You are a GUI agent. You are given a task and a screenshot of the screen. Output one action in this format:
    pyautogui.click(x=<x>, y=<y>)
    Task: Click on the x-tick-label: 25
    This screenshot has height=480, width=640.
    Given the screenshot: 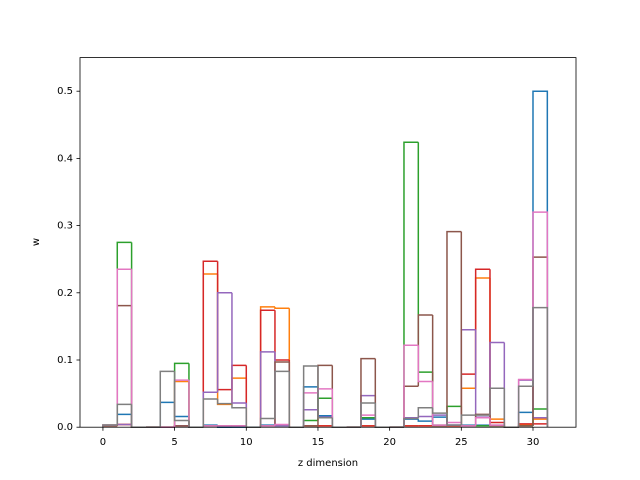 What is the action you would take?
    pyautogui.click(x=461, y=442)
    